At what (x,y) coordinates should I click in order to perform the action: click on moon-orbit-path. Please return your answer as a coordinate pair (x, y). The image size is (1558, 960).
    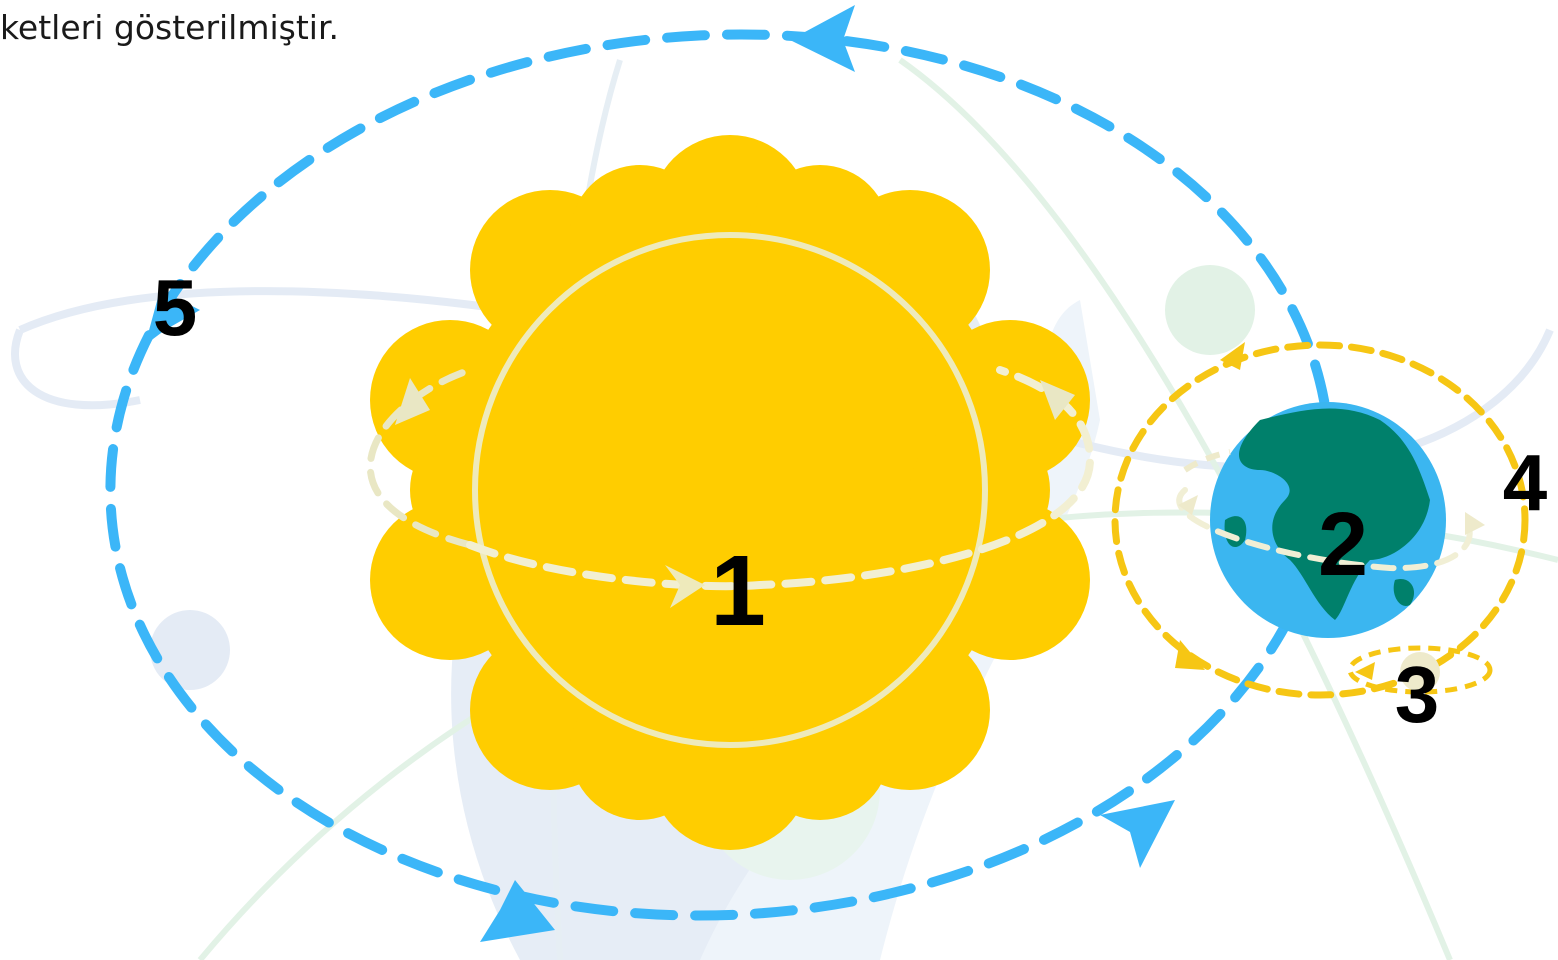
    Looking at the image, I should click on (1320, 520).